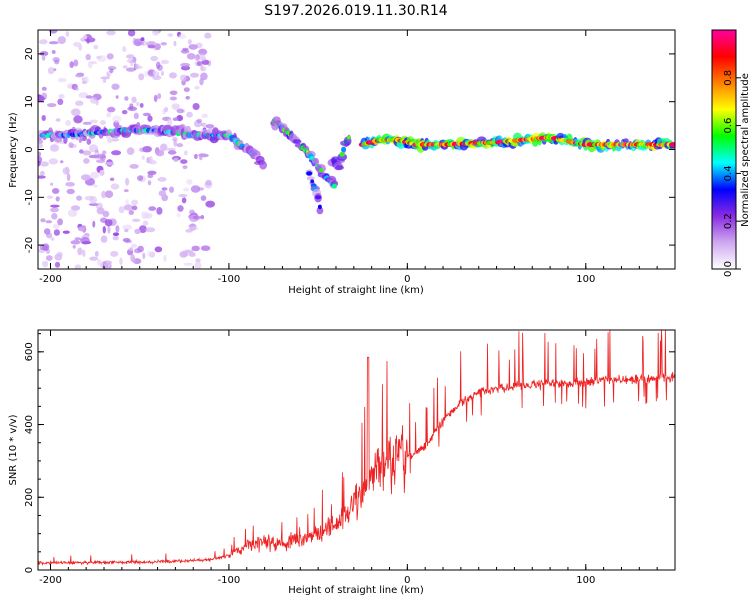  What do you see at coordinates (356, 590) in the screenshot?
I see `snr-xlabel: Height of straight line (km)` at bounding box center [356, 590].